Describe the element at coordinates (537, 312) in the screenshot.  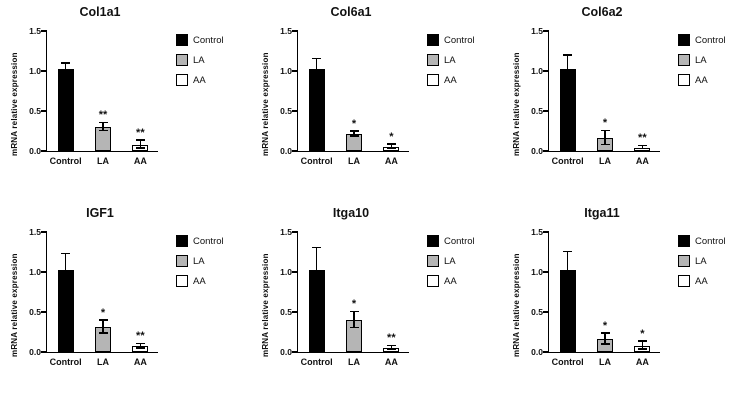
I see `y-tick-label: 0.5` at that location.